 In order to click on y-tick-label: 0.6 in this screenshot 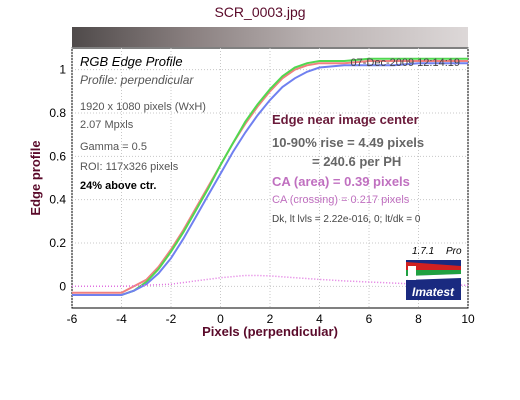, I will do `click(57, 156)`.